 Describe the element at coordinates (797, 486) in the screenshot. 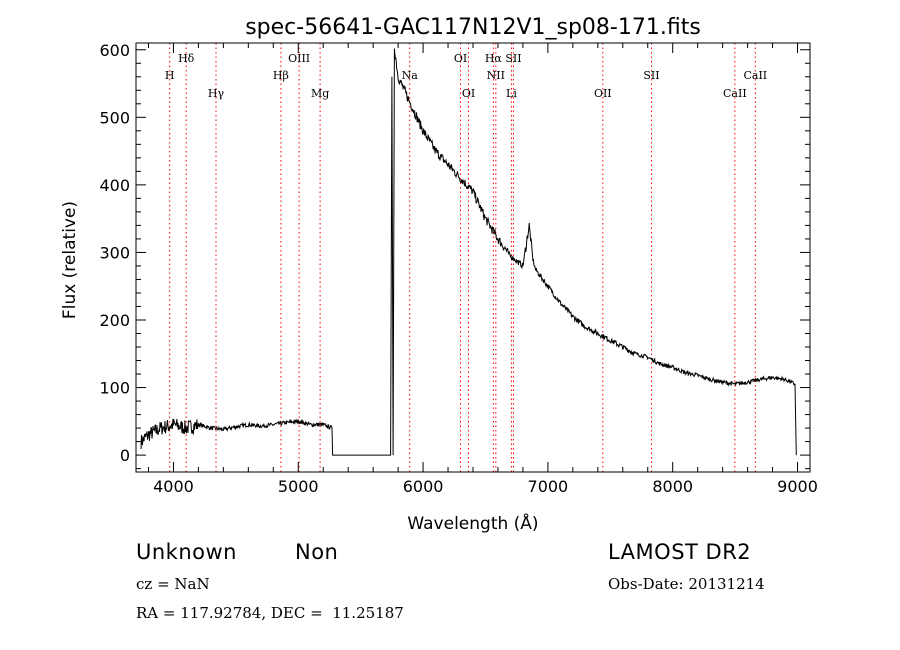

I see `x-tick-label: 9000` at that location.